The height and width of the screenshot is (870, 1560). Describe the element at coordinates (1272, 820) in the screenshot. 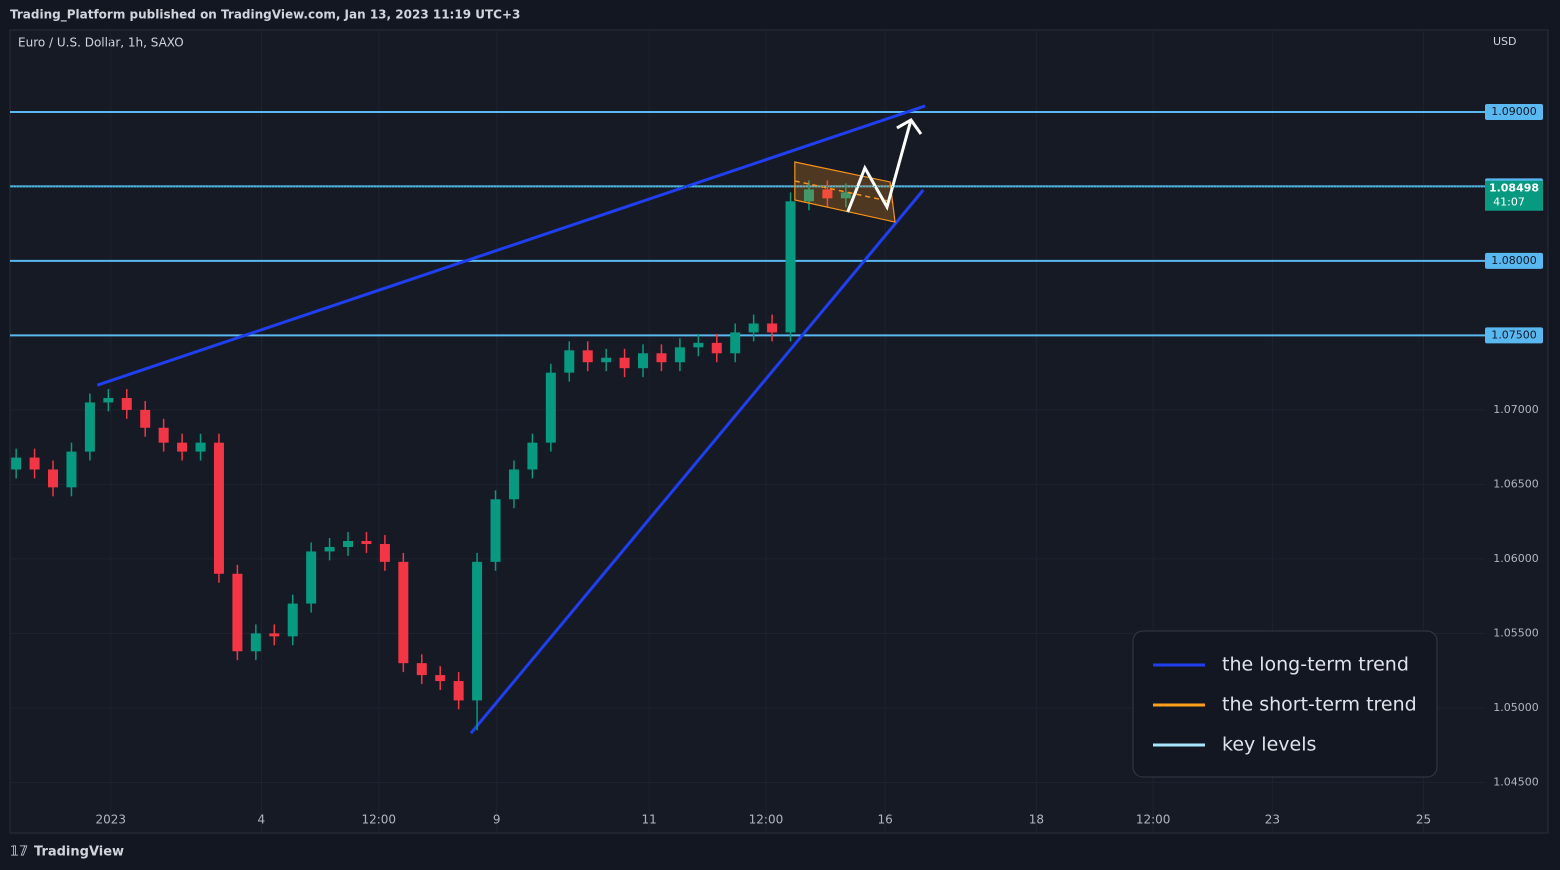

I see `x-tick-label: 23` at that location.